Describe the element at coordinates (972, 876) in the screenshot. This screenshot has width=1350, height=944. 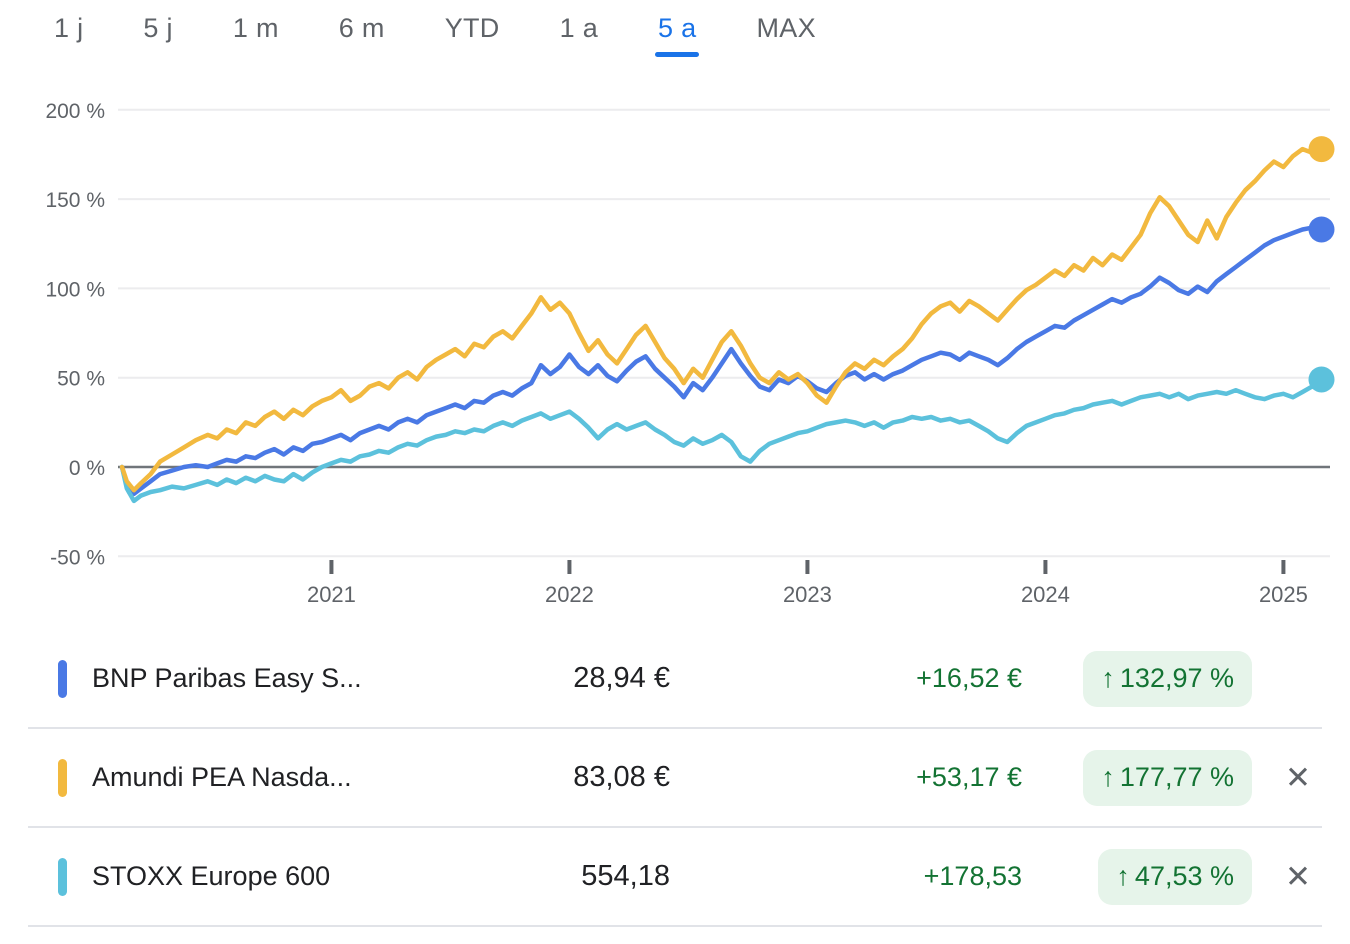
I see `quote-change: +178,53` at that location.